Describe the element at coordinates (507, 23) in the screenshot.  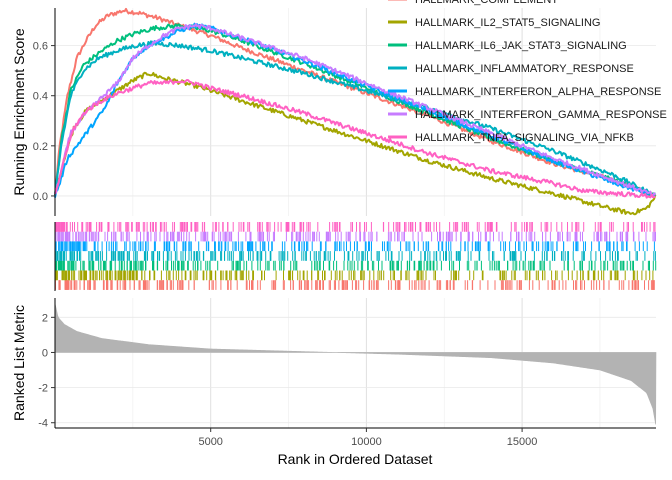
I see `legend-label: HALLMARK_IL2_STAT5_SIGNALING` at that location.